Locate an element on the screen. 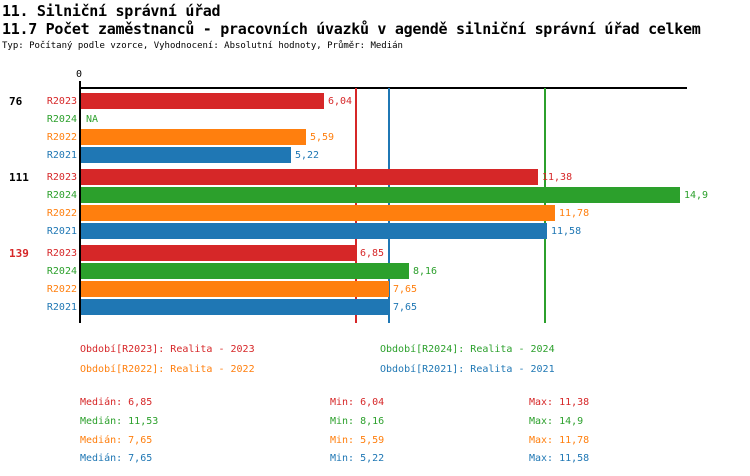 This screenshot has width=750, height=476. stat-max: Max: 11,78 is located at coordinates (559, 440).